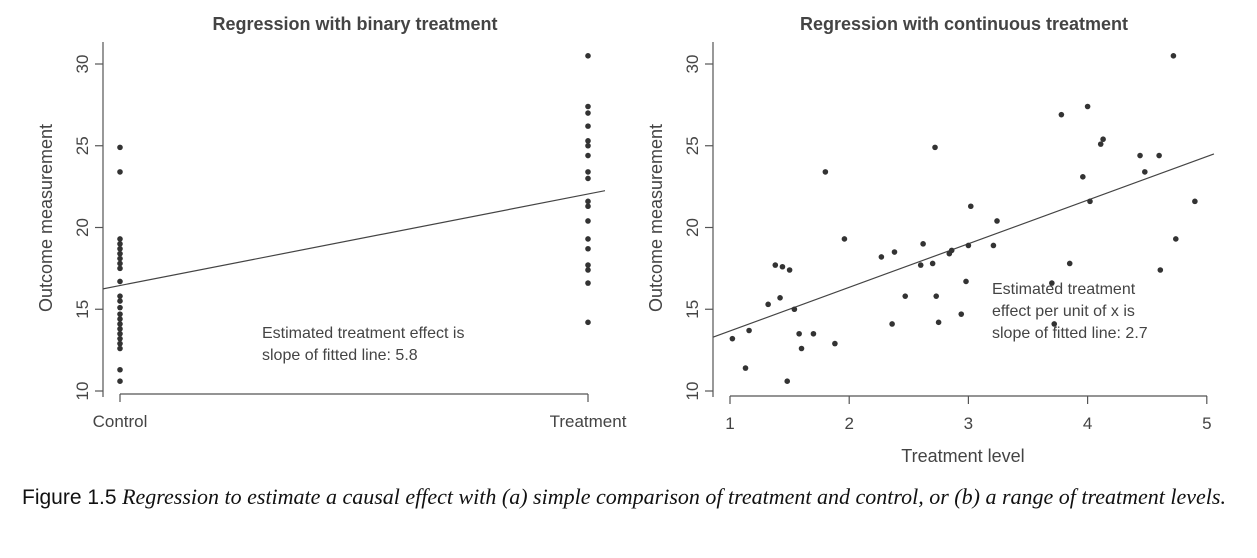 The image size is (1257, 558). Describe the element at coordinates (692, 391) in the screenshot. I see `right-y-tick-label: 10` at that location.